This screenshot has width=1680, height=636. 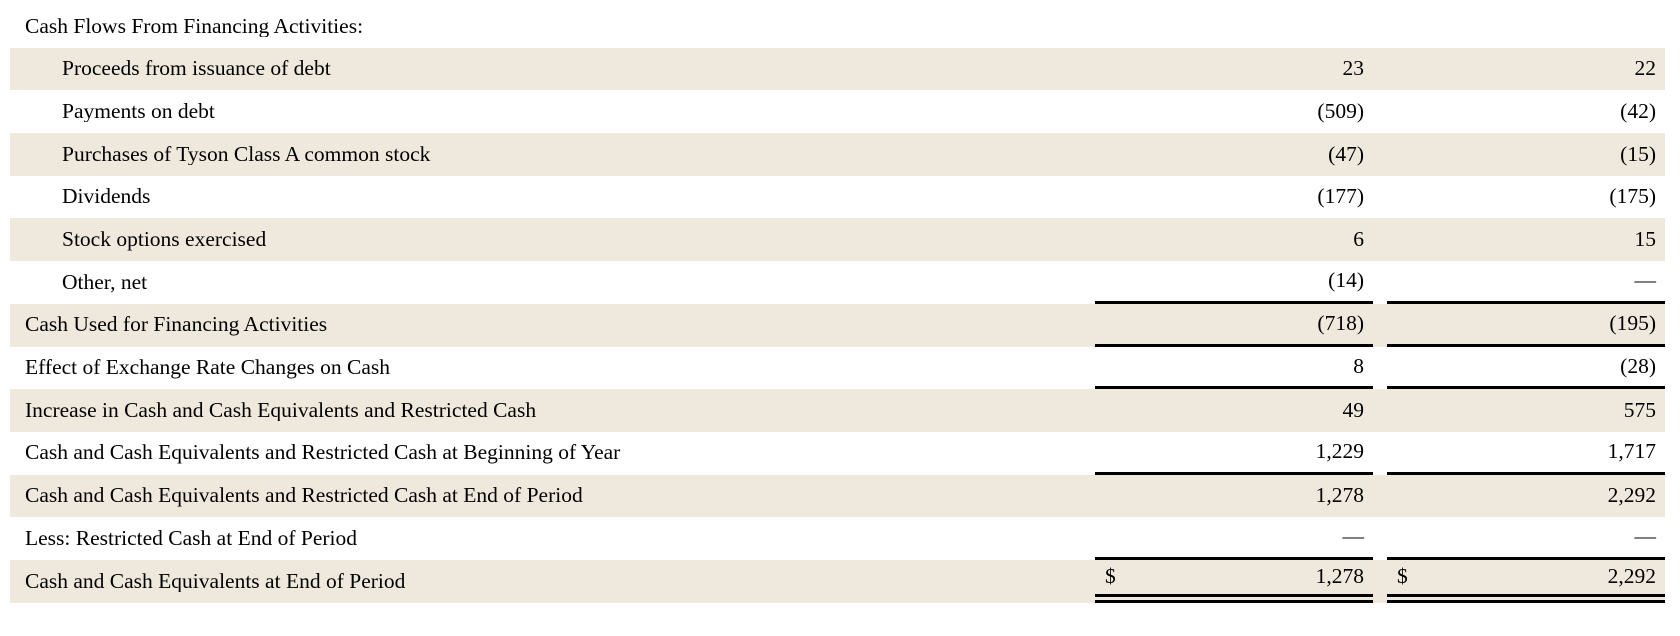 I want to click on value-col1: (718), so click(x=1234, y=325).